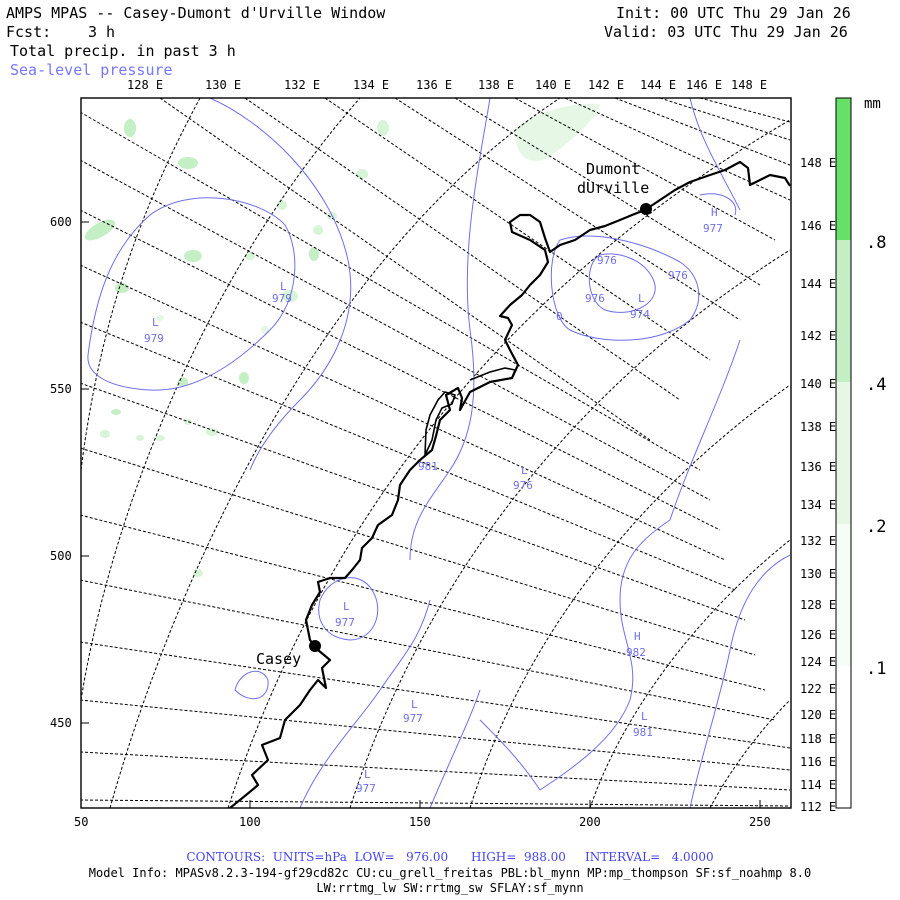 The width and height of the screenshot is (900, 900). What do you see at coordinates (704, 85) in the screenshot?
I see `top-lon-label: 146 E` at bounding box center [704, 85].